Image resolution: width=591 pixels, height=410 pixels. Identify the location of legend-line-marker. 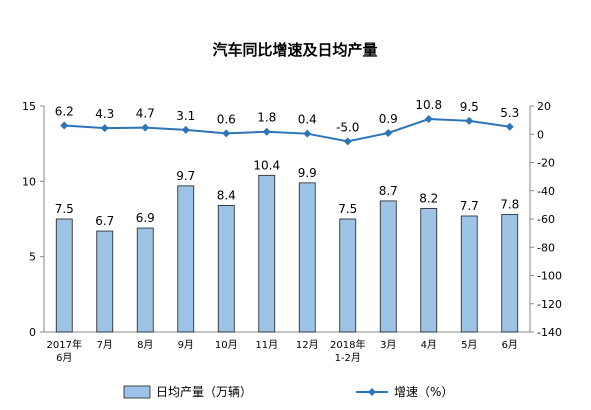
(372, 392).